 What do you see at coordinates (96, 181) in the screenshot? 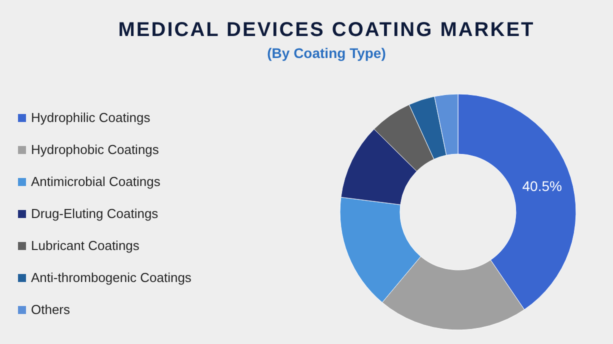
I see `legend-label: Antimicrobial Coatings` at bounding box center [96, 181].